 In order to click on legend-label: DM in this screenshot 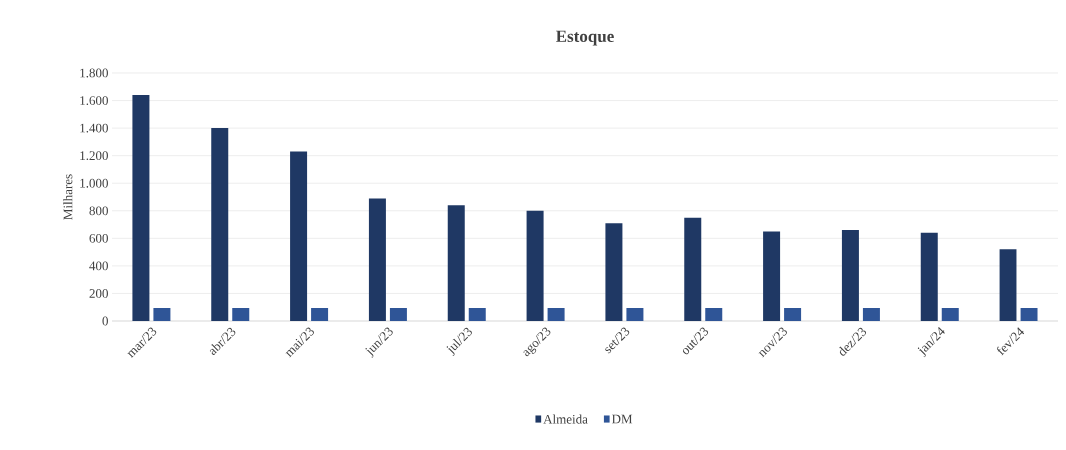, I will do `click(622, 419)`.